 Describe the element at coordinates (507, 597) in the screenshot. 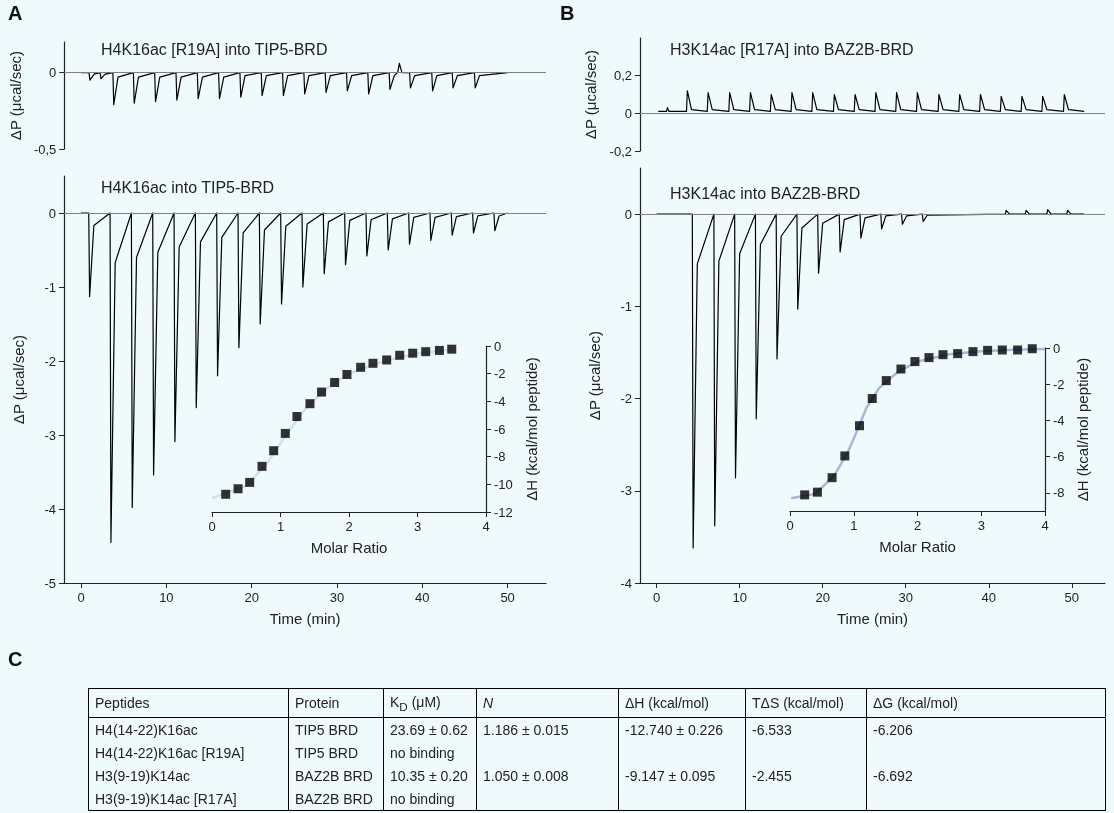

I see `x-tick-label: 50` at that location.